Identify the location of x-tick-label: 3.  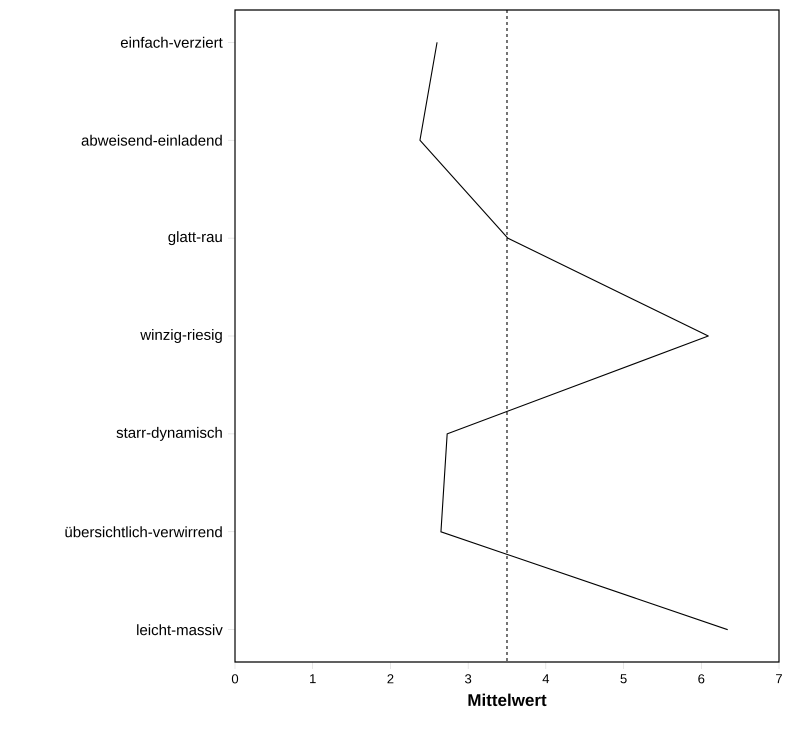
(468, 679).